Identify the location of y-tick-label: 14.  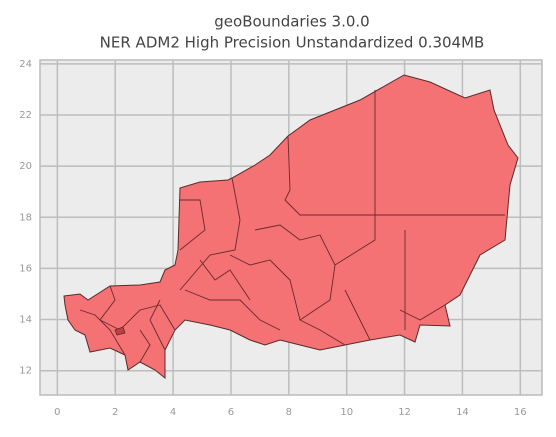
(25, 320).